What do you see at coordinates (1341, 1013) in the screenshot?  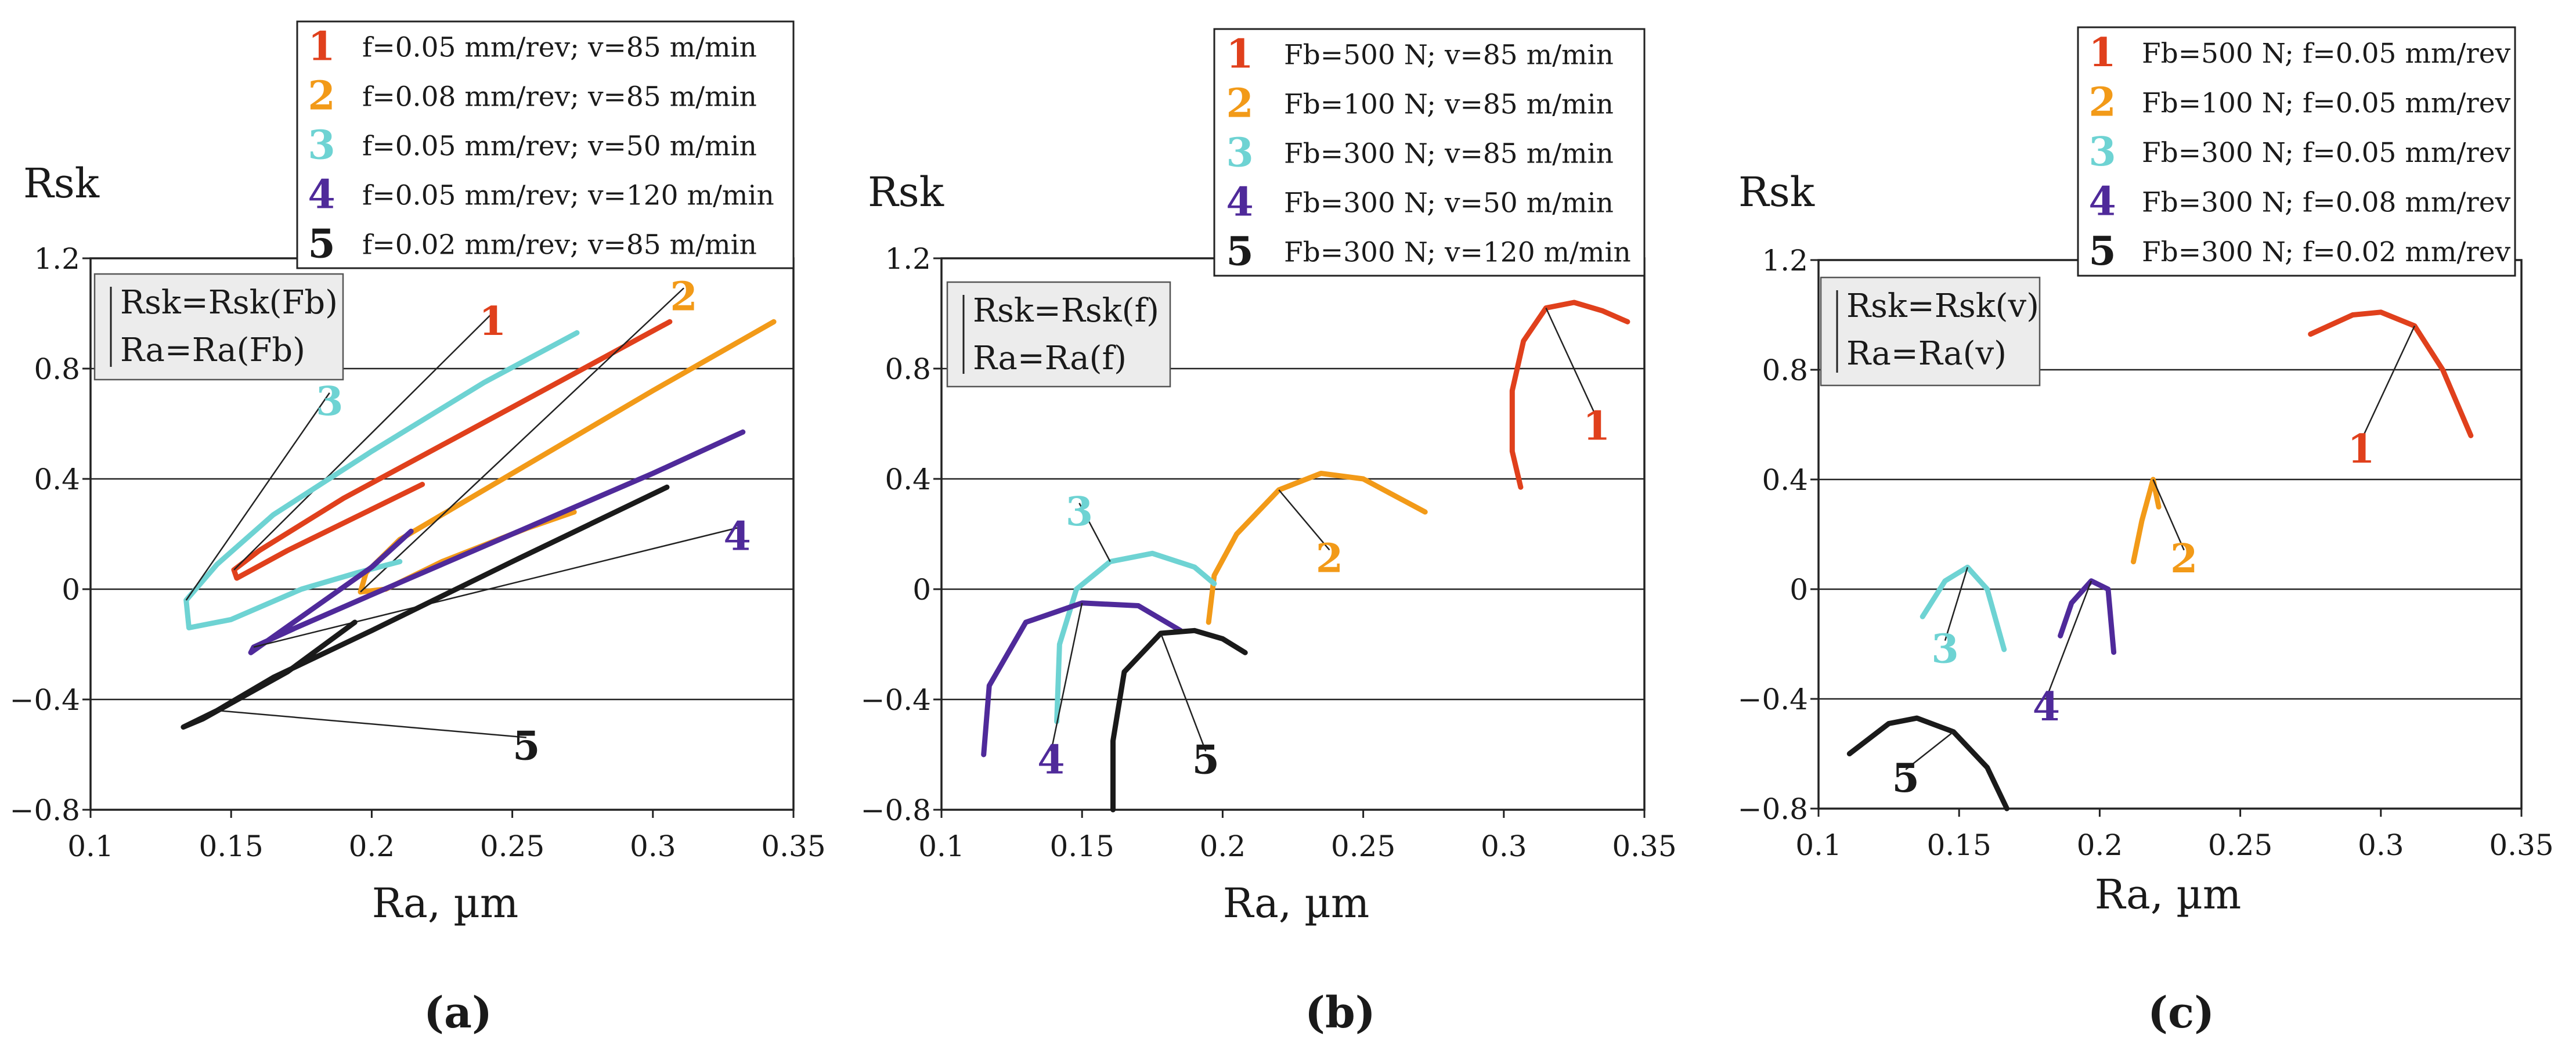 I see `panel-label: (b)` at bounding box center [1341, 1013].